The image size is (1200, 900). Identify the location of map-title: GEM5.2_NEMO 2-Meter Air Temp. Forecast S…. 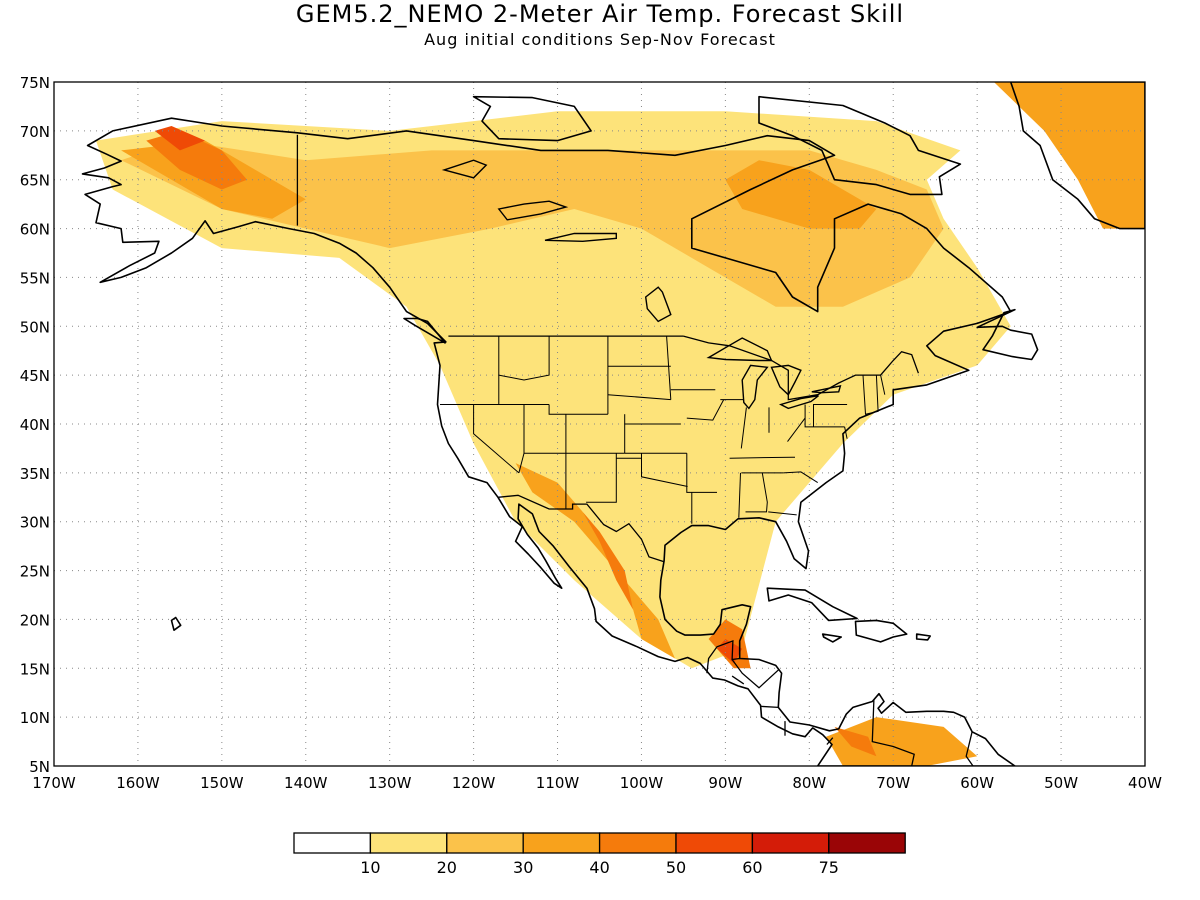
(600, 14).